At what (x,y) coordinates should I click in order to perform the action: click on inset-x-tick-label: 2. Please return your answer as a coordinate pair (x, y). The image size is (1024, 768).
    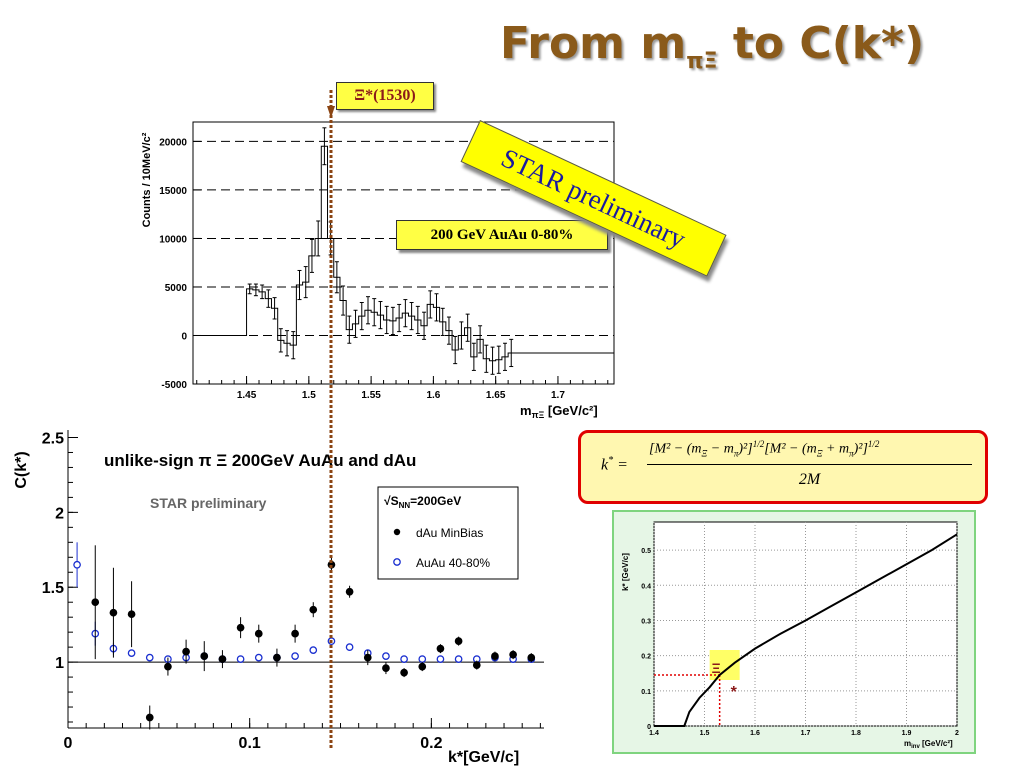
    Looking at the image, I should click on (957, 733).